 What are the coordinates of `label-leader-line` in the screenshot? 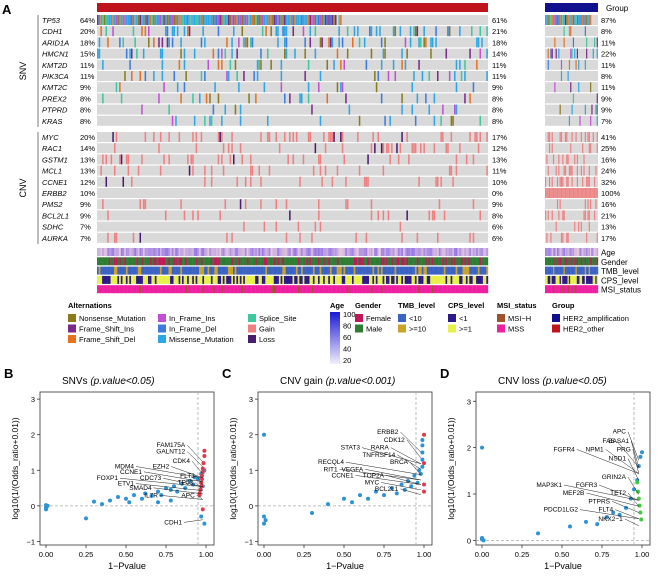 It's located at (633, 469).